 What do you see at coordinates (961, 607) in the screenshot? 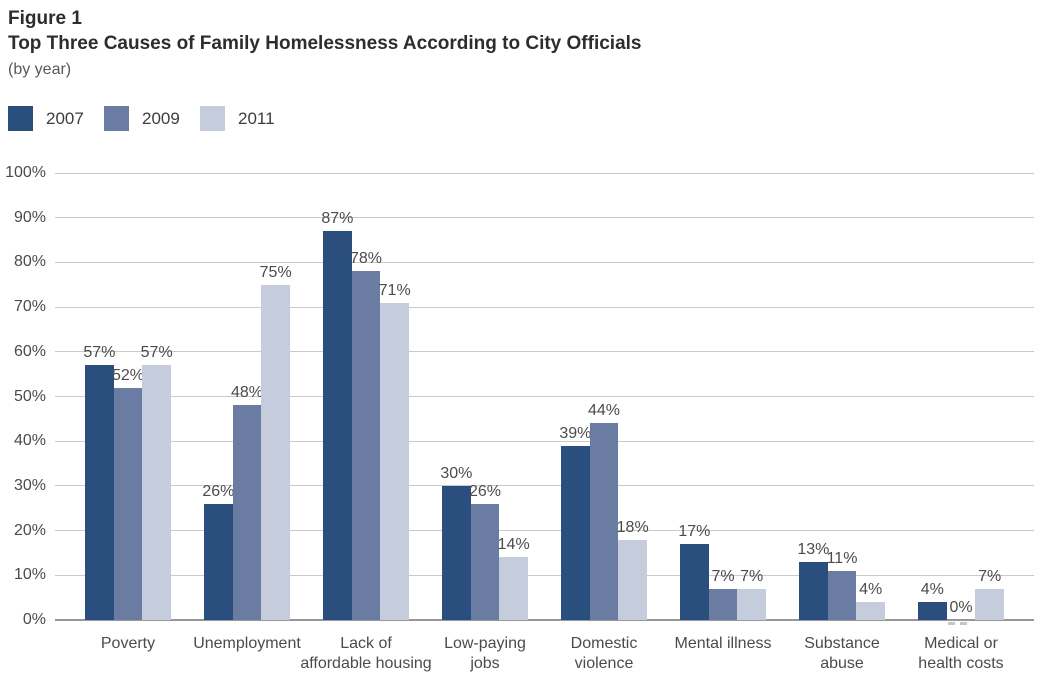
I see `bar-value-label: 0%` at bounding box center [961, 607].